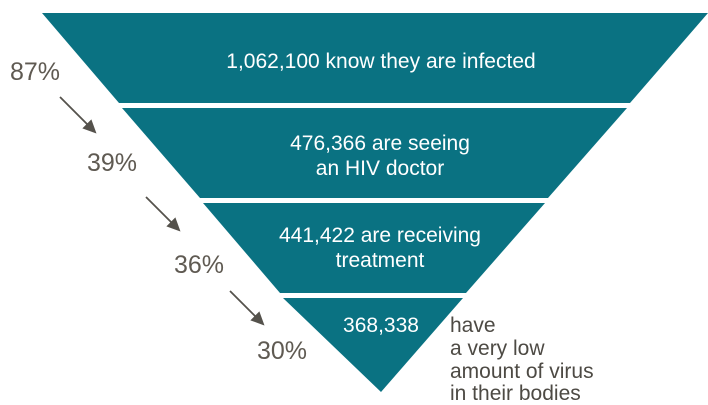 This screenshot has width=708, height=405. What do you see at coordinates (35, 72) in the screenshot?
I see `percent-87: 87%` at bounding box center [35, 72].